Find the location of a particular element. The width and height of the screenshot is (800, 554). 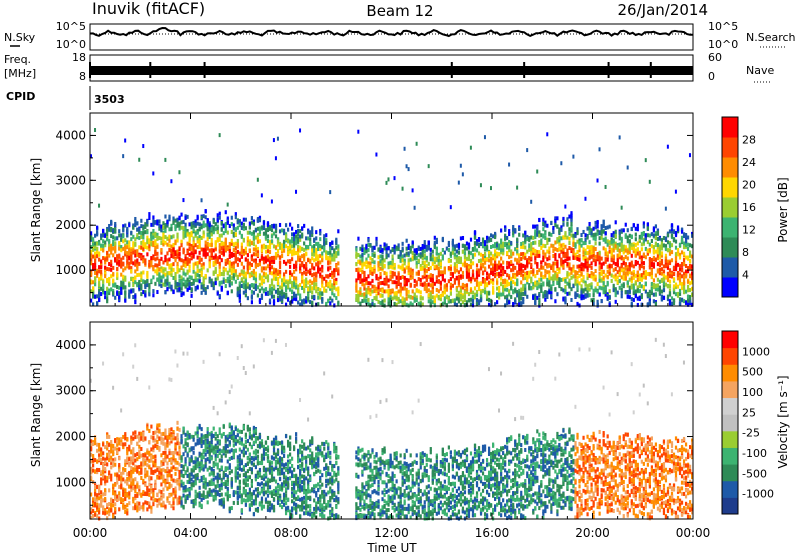

freq-right-label: Nave is located at coordinates (760, 70).